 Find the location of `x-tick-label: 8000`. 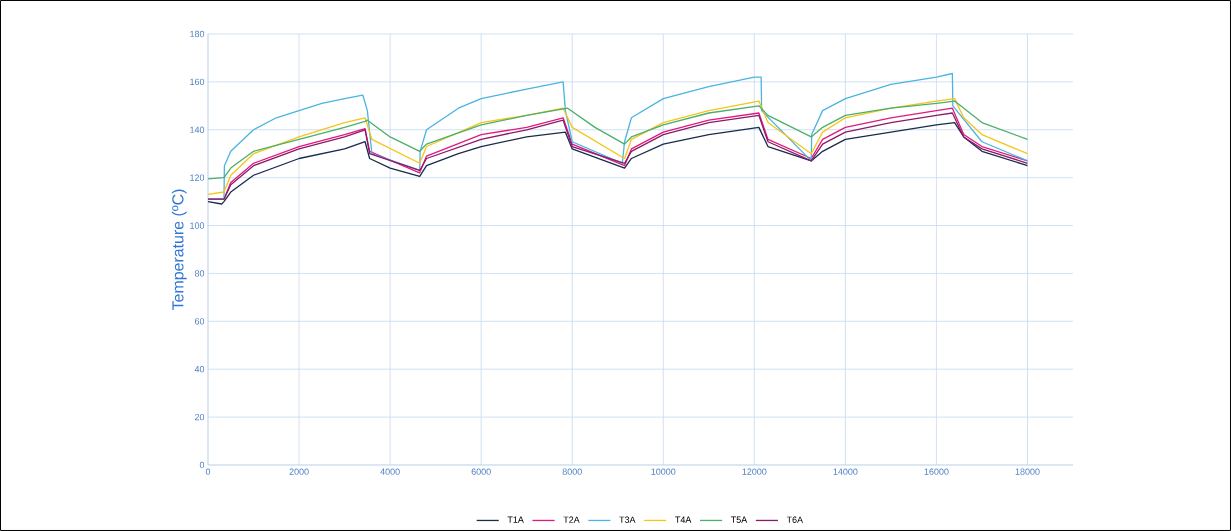

x-tick-label: 8000 is located at coordinates (572, 471).